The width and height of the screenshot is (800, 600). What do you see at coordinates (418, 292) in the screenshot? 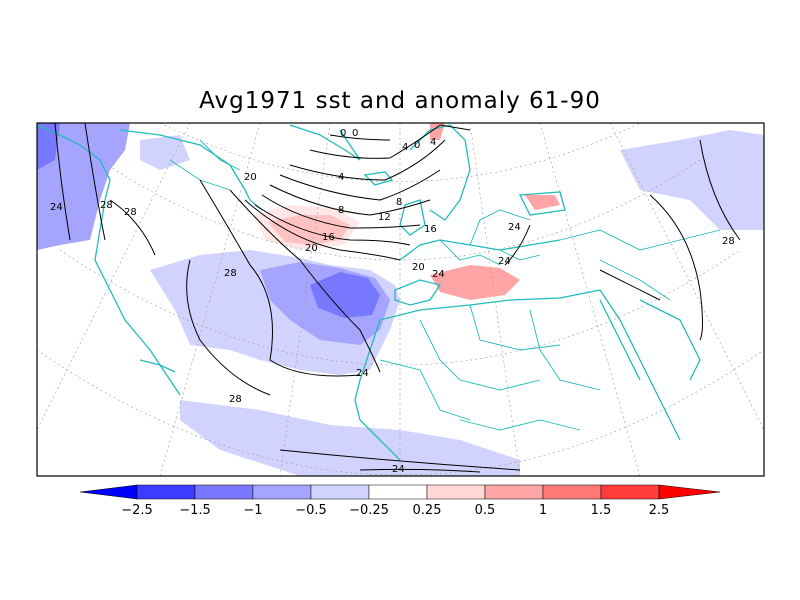
I see `coast-iberia` at bounding box center [418, 292].